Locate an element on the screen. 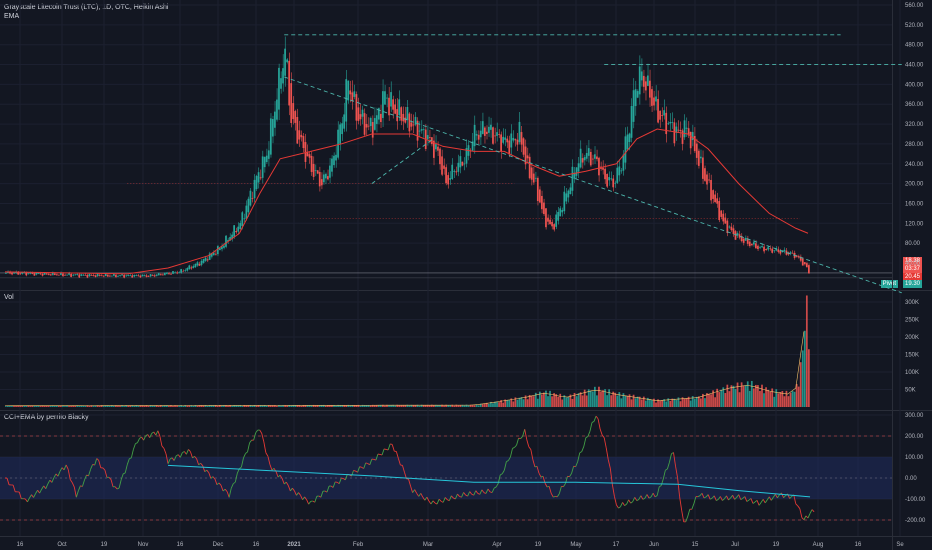  x-tick-label: 16 is located at coordinates (180, 545).